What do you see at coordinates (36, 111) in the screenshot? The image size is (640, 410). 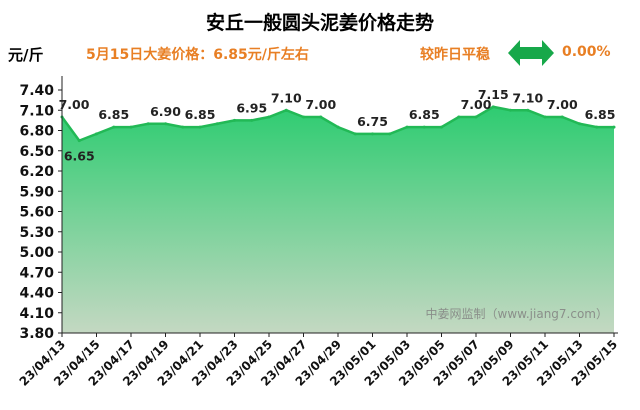 I see `y-tick-label: 7.10` at bounding box center [36, 111].